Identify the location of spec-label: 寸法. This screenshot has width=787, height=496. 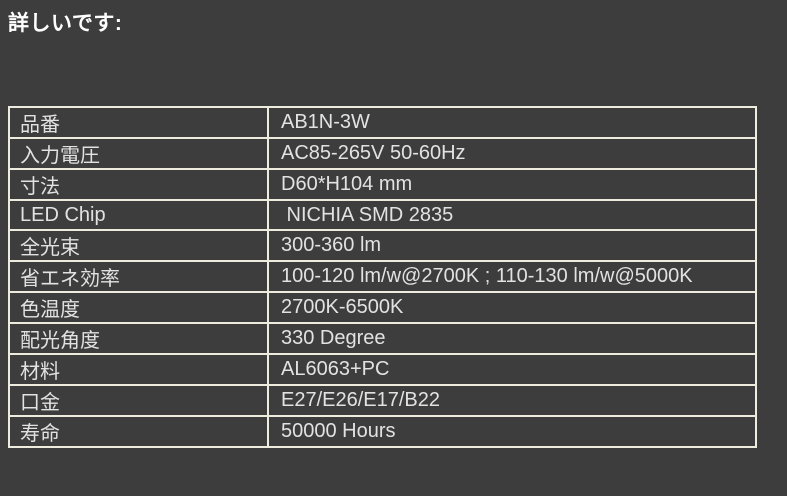
(138, 184).